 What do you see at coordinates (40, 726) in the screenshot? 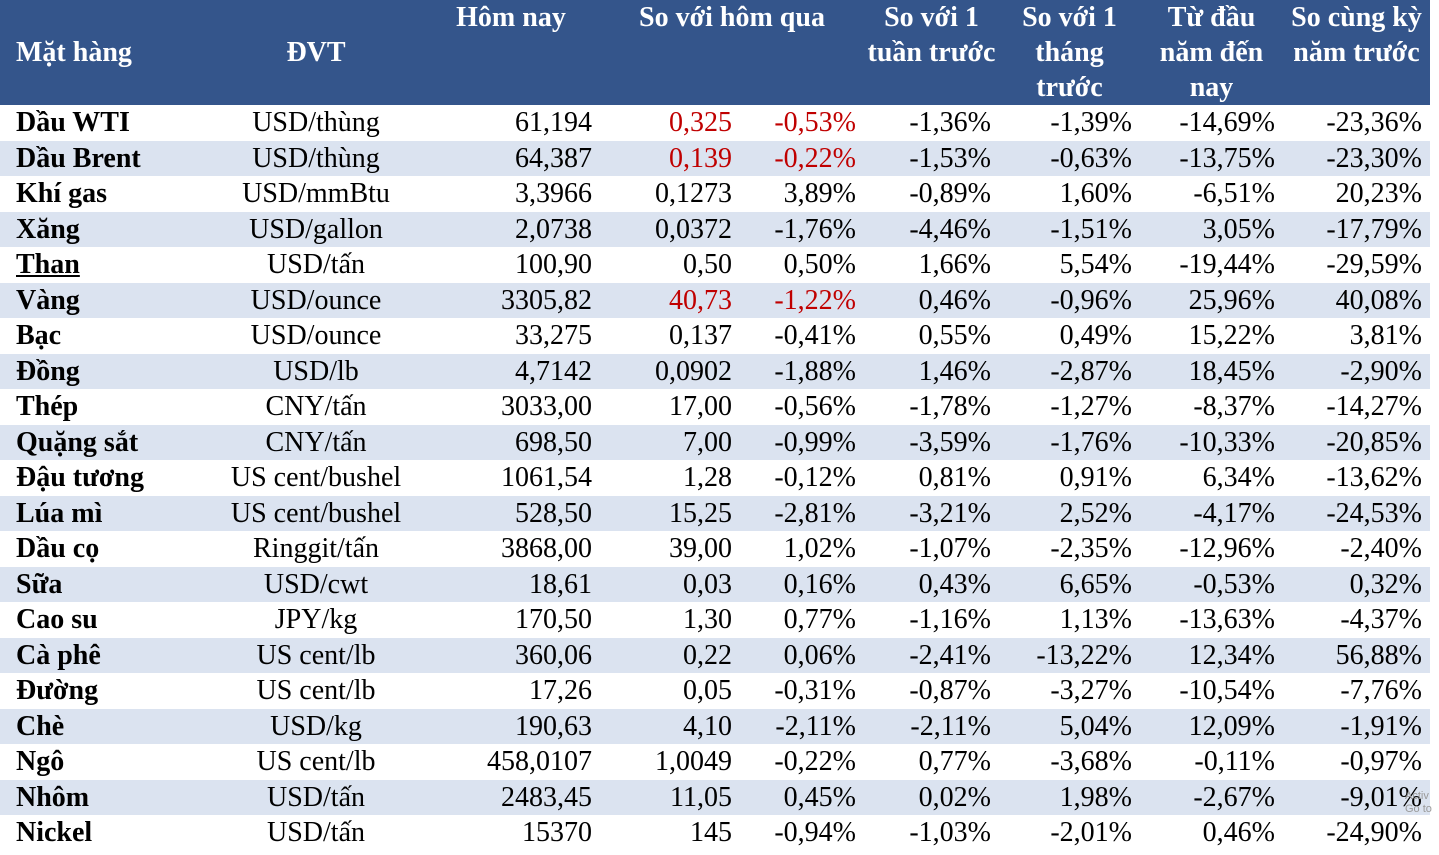
I see `cell-commodity: Chè` at bounding box center [40, 726].